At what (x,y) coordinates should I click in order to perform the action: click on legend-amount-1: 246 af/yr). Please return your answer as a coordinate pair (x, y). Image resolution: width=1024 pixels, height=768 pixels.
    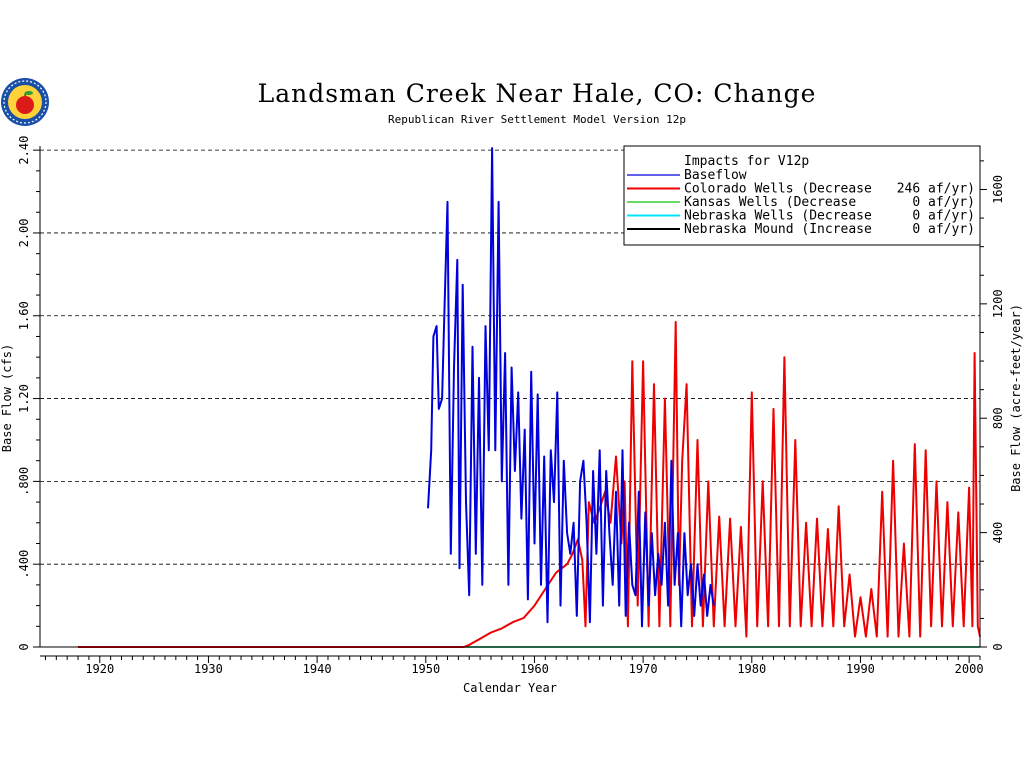
    Looking at the image, I should click on (936, 189).